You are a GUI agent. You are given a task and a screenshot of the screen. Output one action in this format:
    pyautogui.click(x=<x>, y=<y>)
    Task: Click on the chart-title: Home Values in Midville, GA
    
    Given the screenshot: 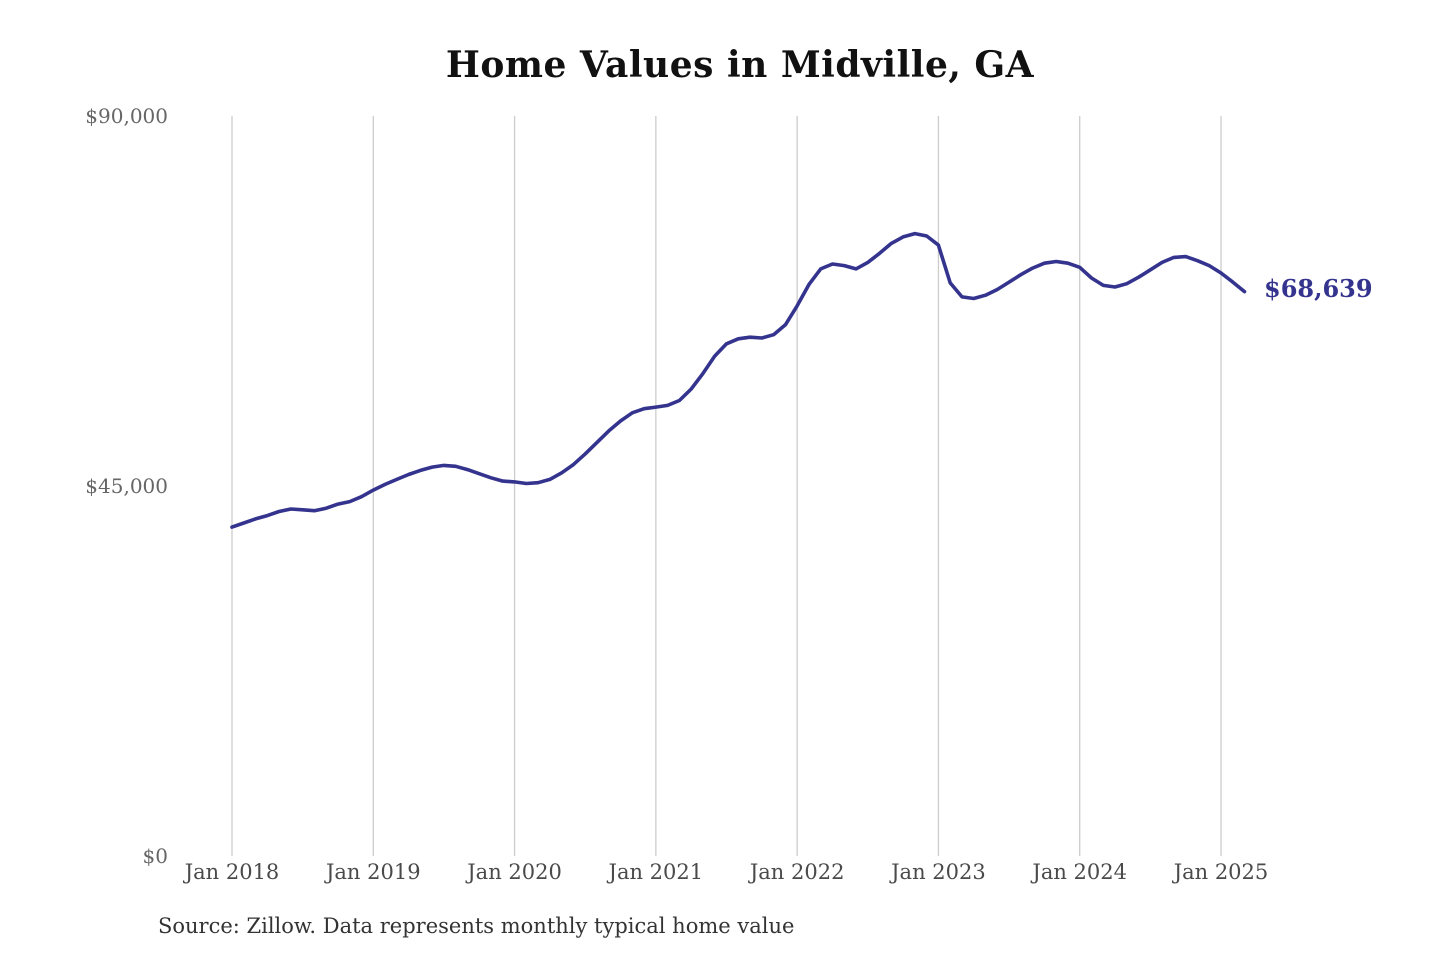 What is the action you would take?
    pyautogui.click(x=740, y=65)
    